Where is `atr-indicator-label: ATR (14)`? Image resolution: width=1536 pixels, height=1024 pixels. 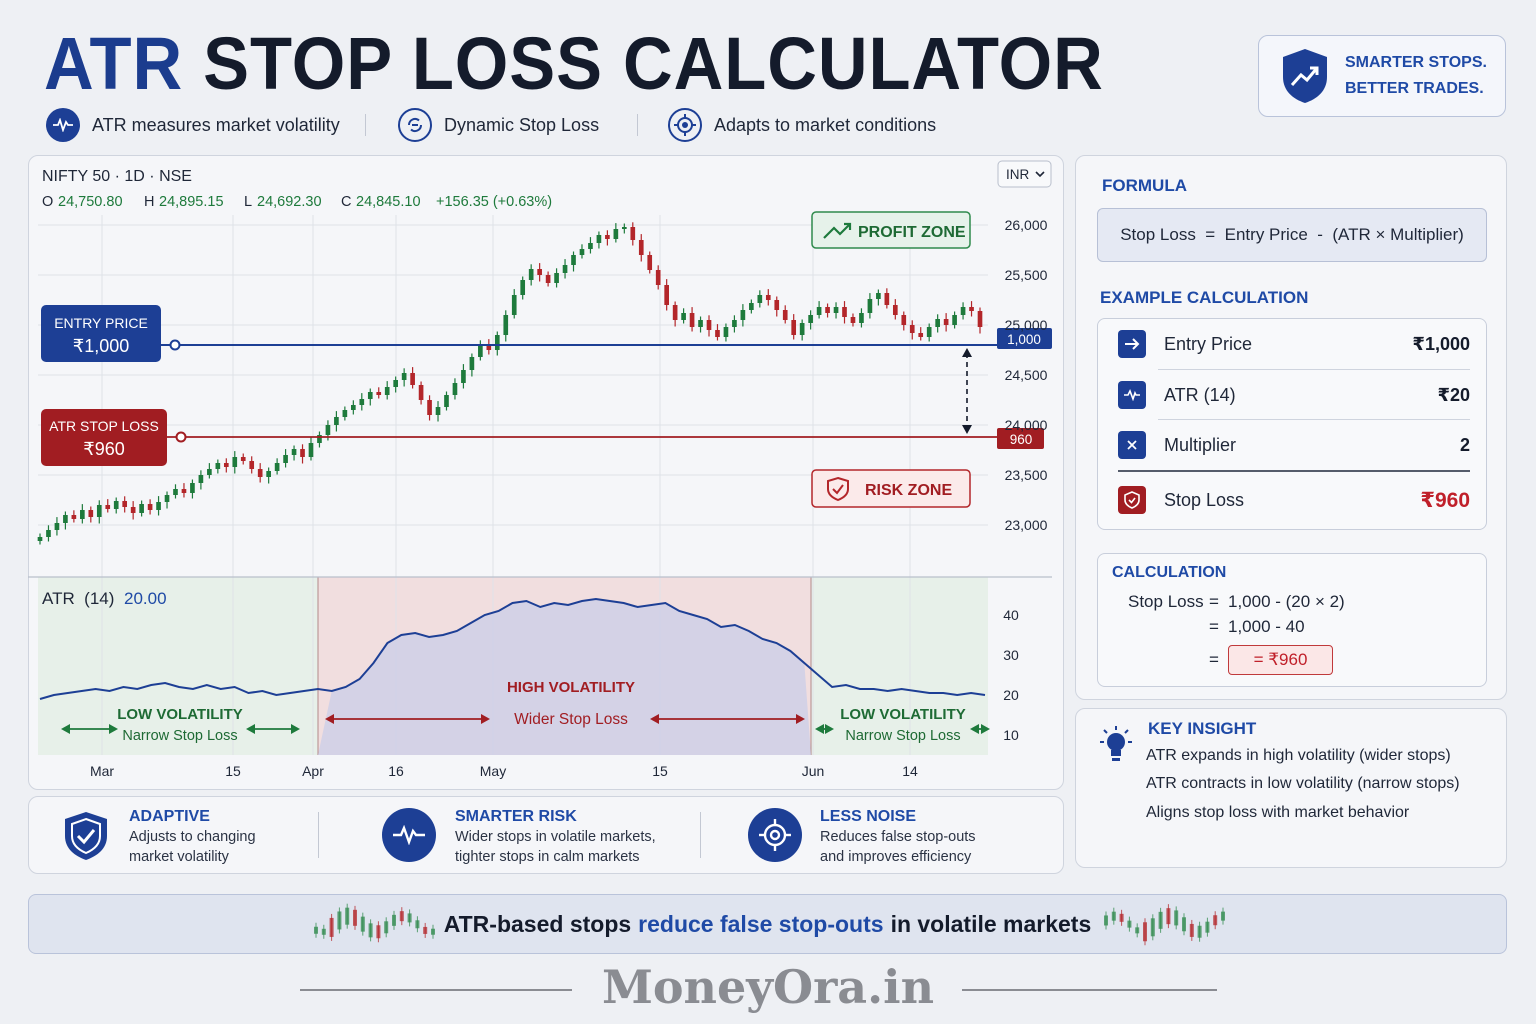 atr-indicator-label: ATR (14) is located at coordinates (78, 598).